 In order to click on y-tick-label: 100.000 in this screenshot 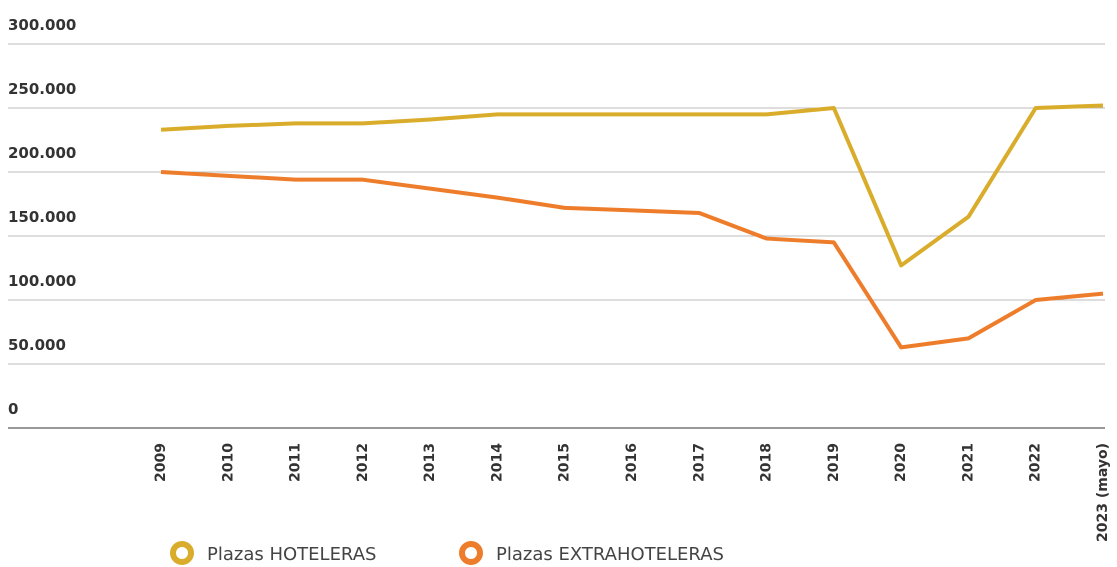, I will do `click(42, 281)`.